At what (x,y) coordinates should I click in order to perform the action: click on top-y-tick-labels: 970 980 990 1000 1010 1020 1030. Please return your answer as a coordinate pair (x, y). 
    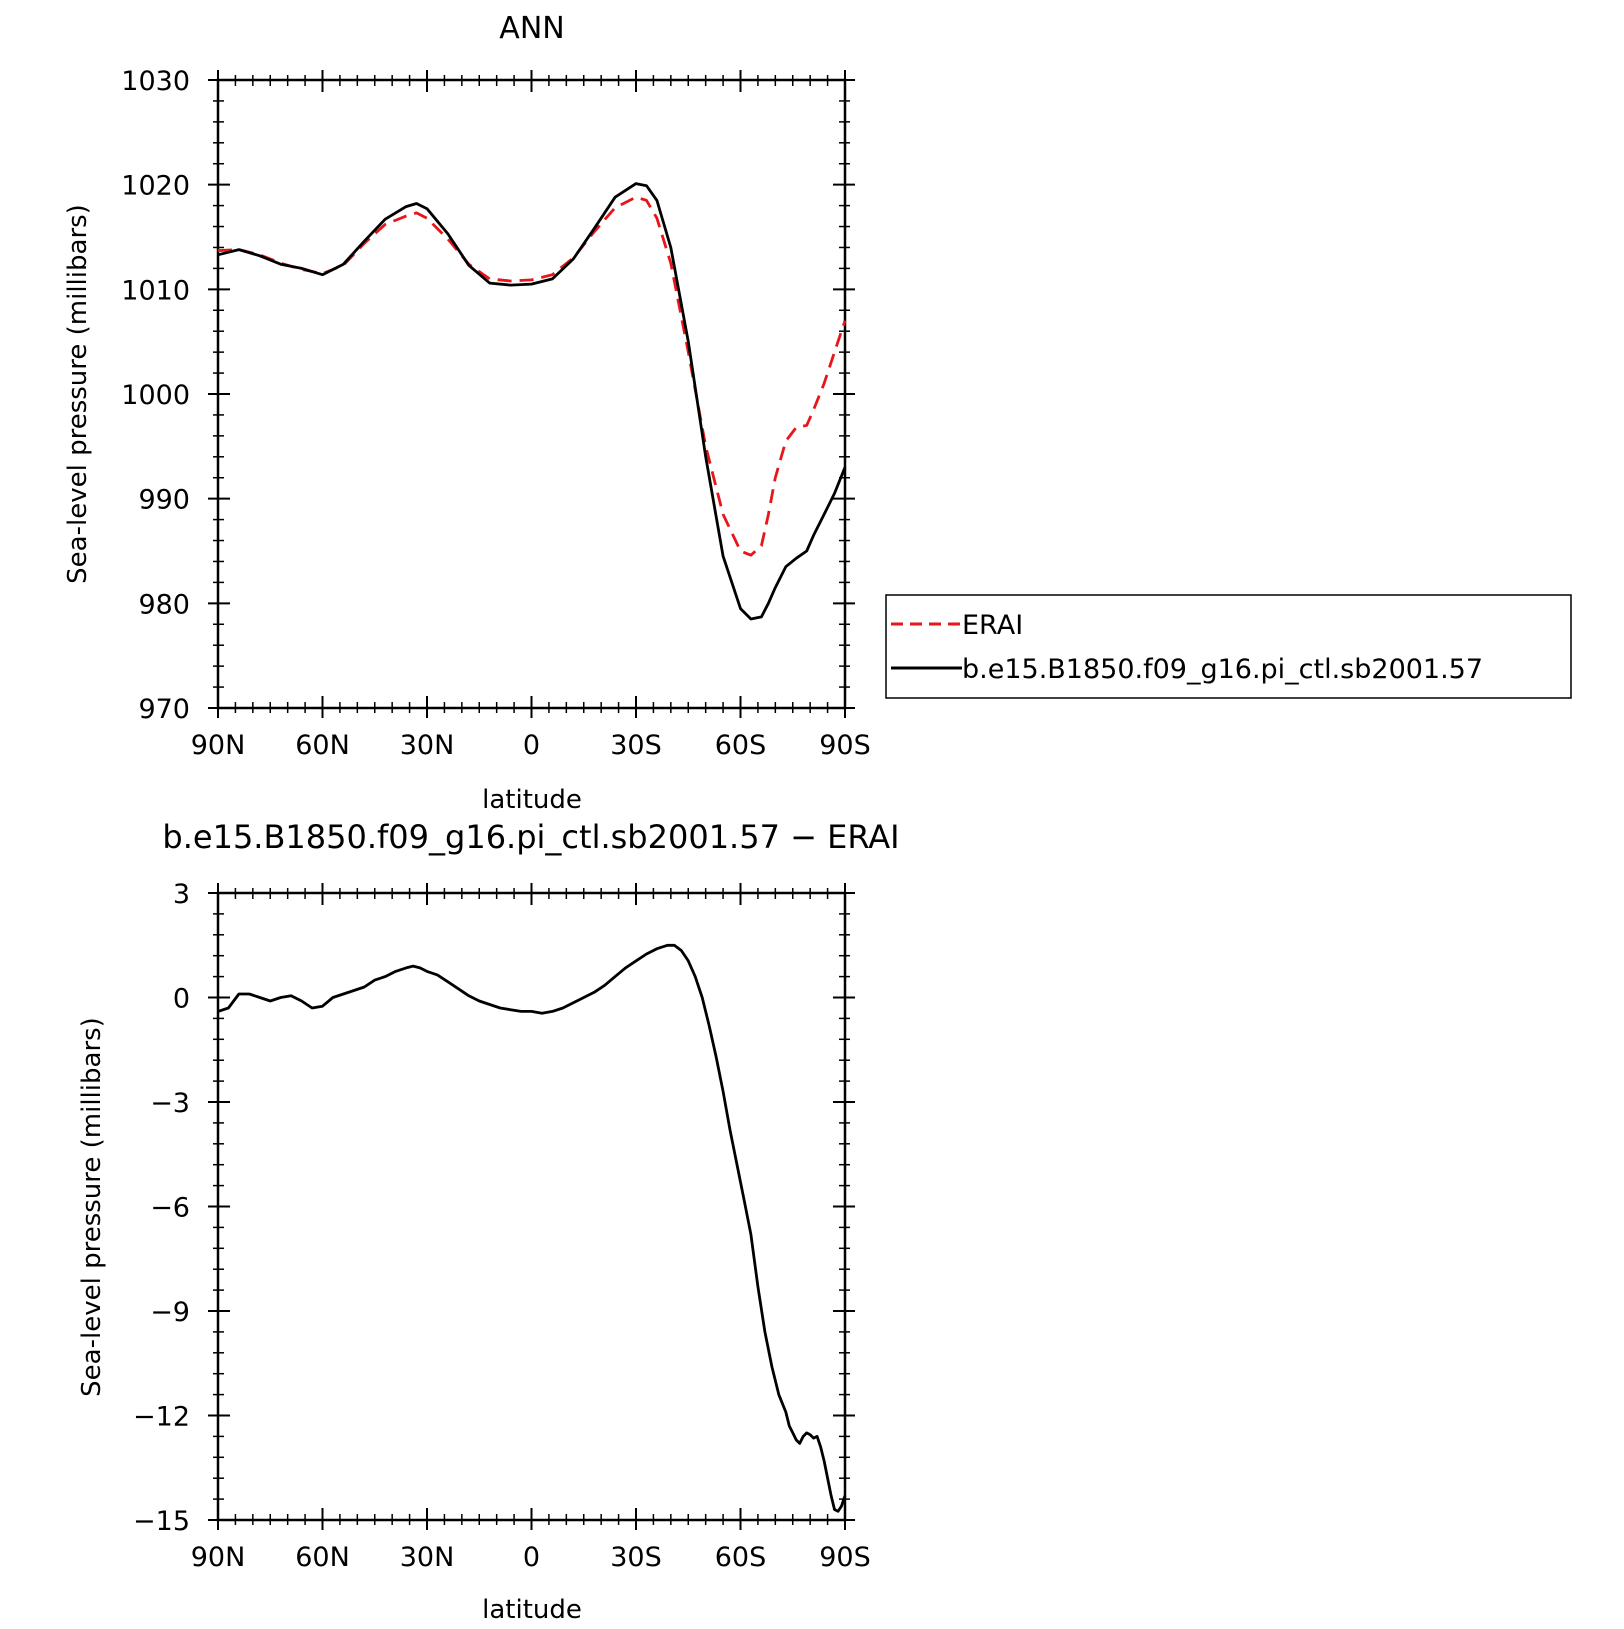
    Looking at the image, I should click on (155, 395).